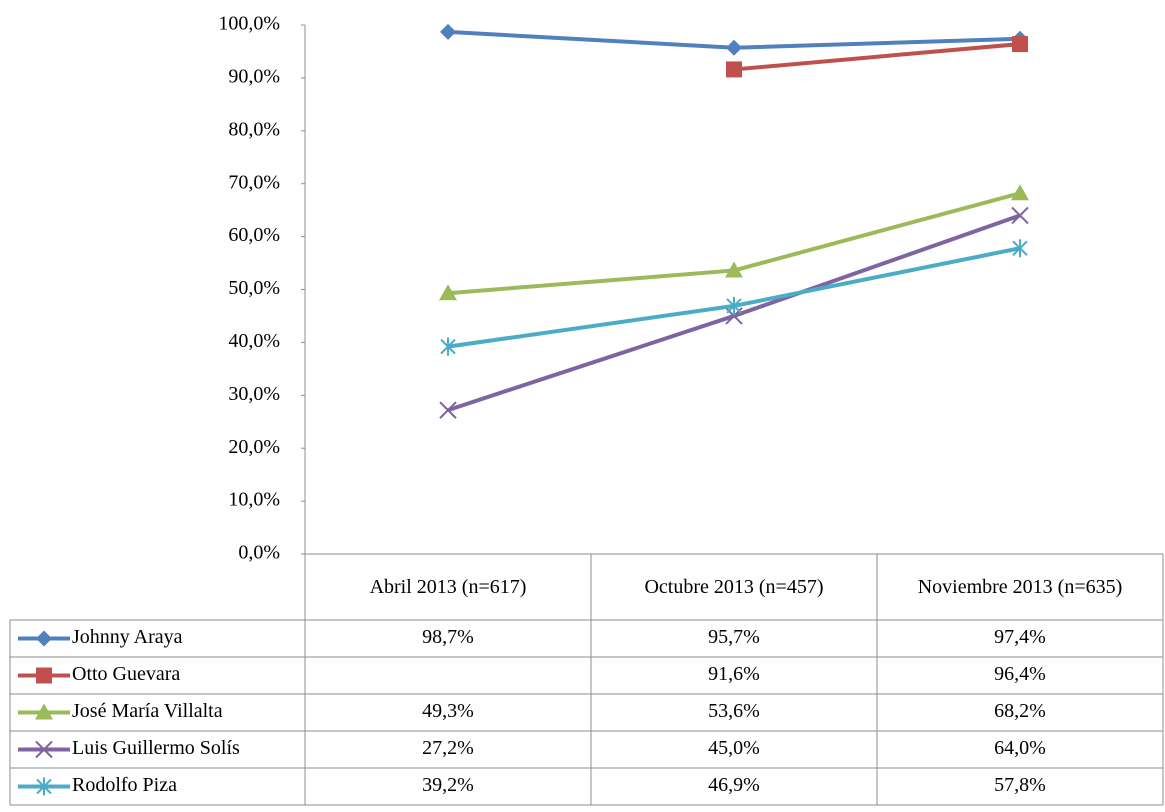 The height and width of the screenshot is (812, 1165). Describe the element at coordinates (254, 447) in the screenshot. I see `y-tick-label: 20,0%` at that location.